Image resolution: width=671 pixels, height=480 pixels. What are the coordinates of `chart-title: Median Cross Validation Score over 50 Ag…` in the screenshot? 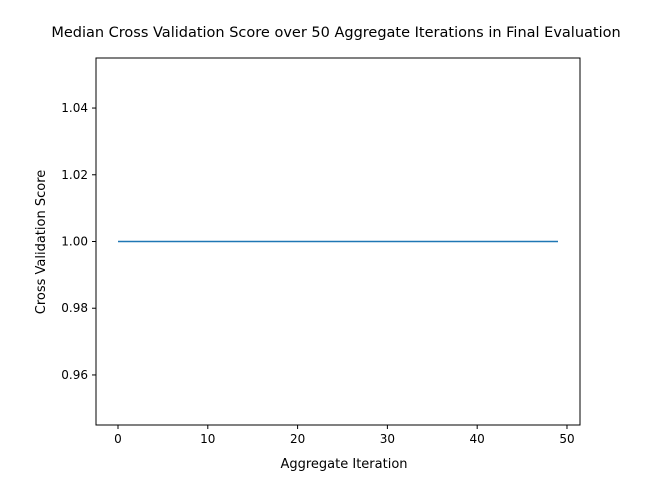 It's located at (335, 33).